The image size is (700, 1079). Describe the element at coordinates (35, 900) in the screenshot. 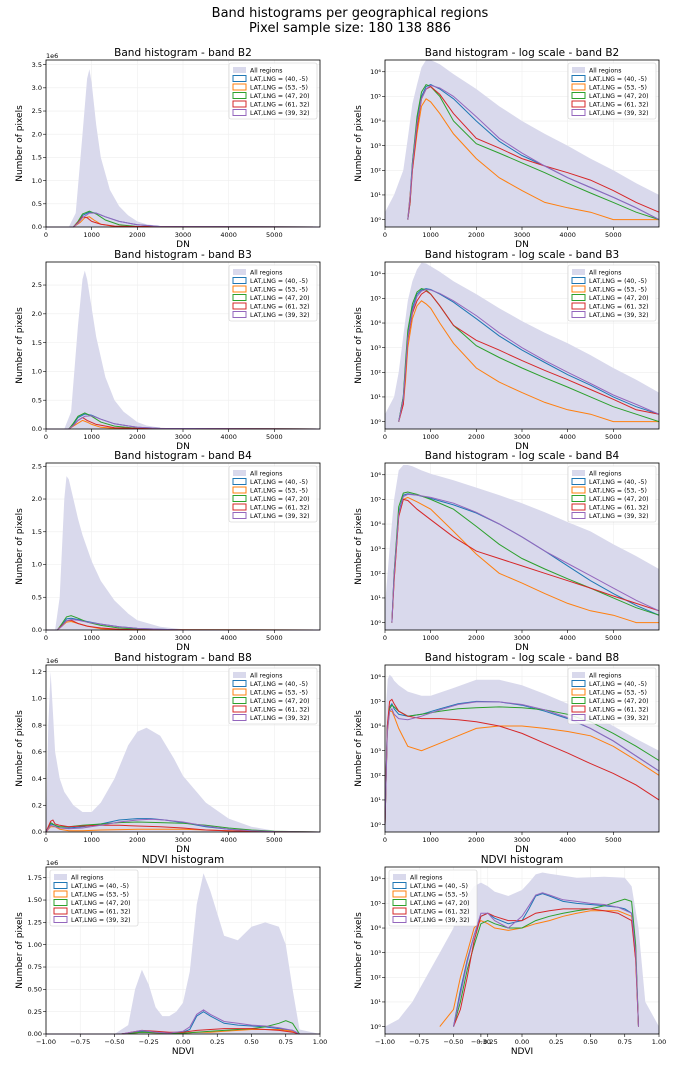

I see `y-tick-label: 1.50` at that location.